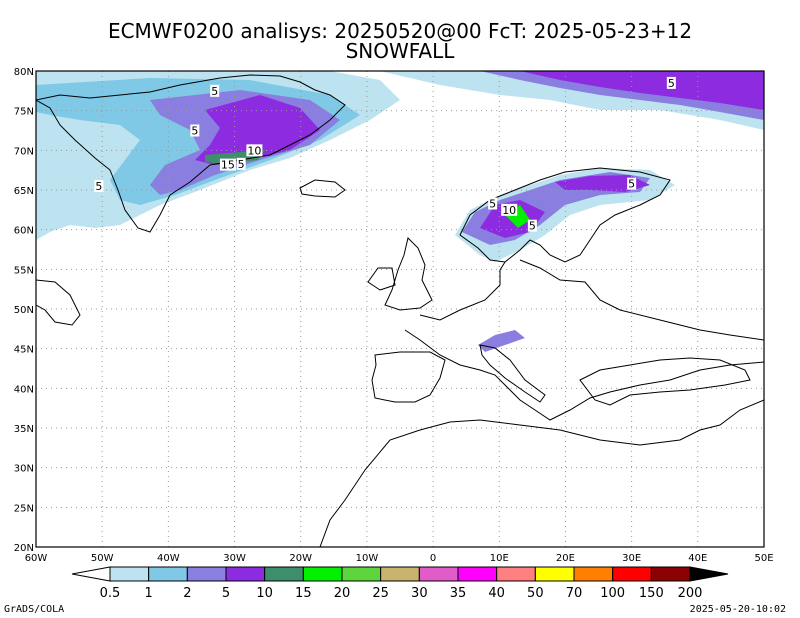 The image size is (800, 618). I want to click on colorbar-level-label: 5, so click(226, 593).